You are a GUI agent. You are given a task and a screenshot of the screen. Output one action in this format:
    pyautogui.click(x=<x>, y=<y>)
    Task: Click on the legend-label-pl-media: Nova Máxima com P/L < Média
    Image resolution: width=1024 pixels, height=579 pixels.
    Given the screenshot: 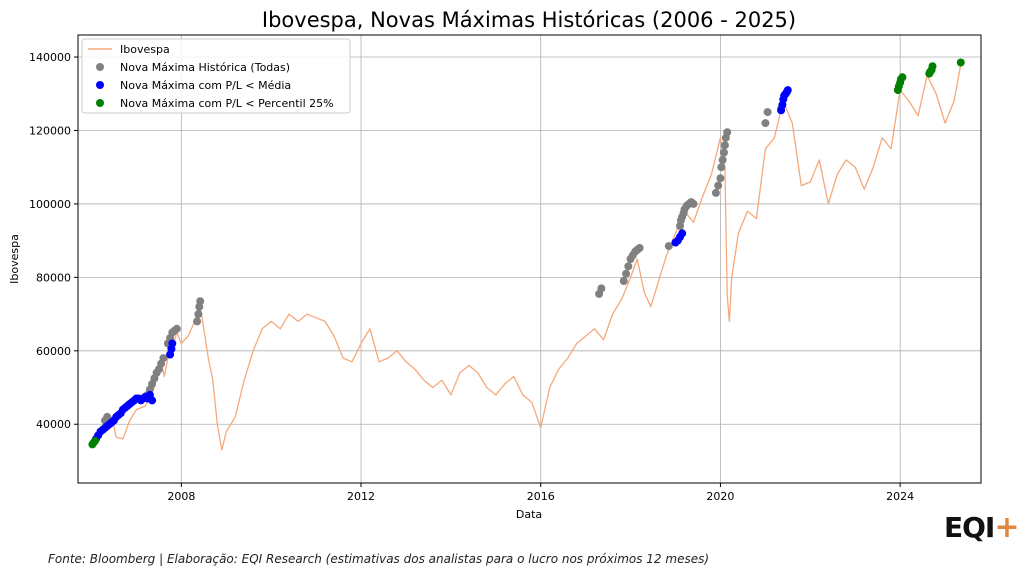 What is the action you would take?
    pyautogui.click(x=205, y=85)
    